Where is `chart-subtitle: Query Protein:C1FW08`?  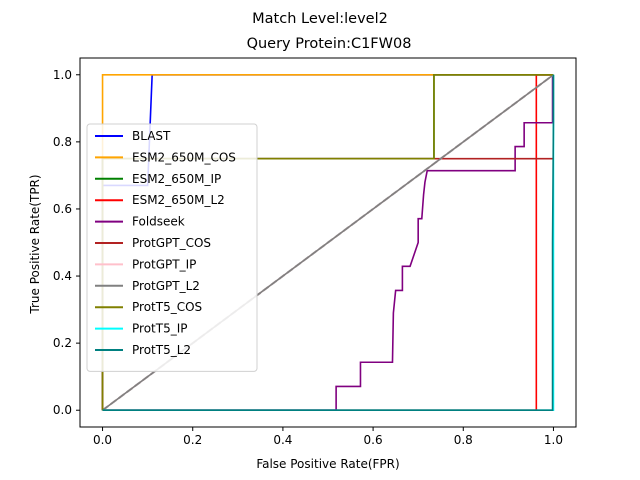 chart-subtitle: Query Protein:C1FW08 is located at coordinates (329, 44).